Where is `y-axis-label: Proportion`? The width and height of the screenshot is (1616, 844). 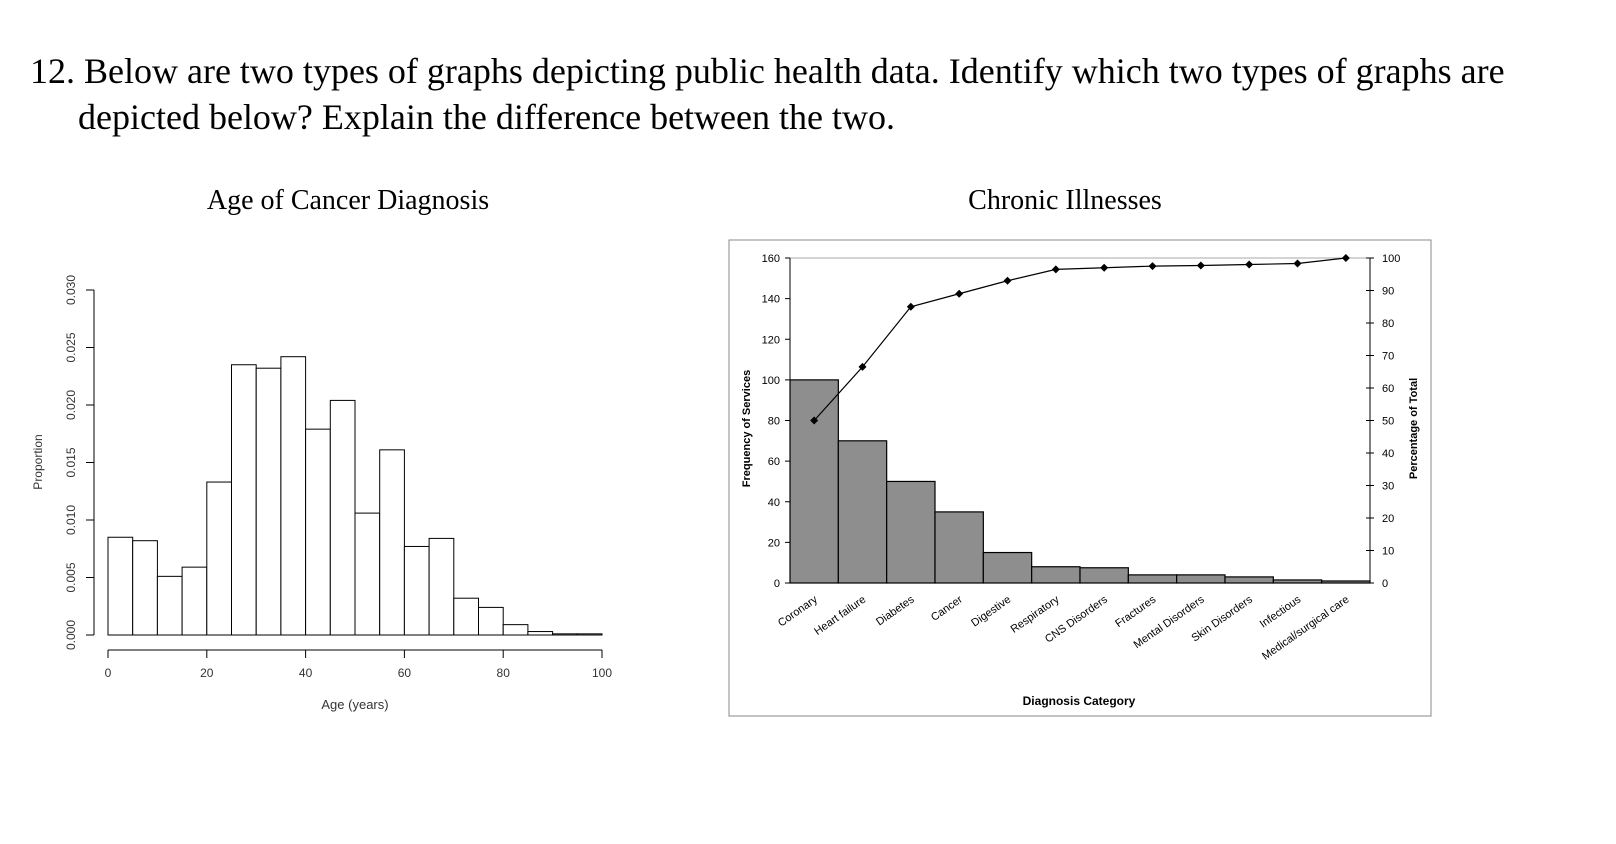
y-axis-label: Proportion is located at coordinates (38, 461).